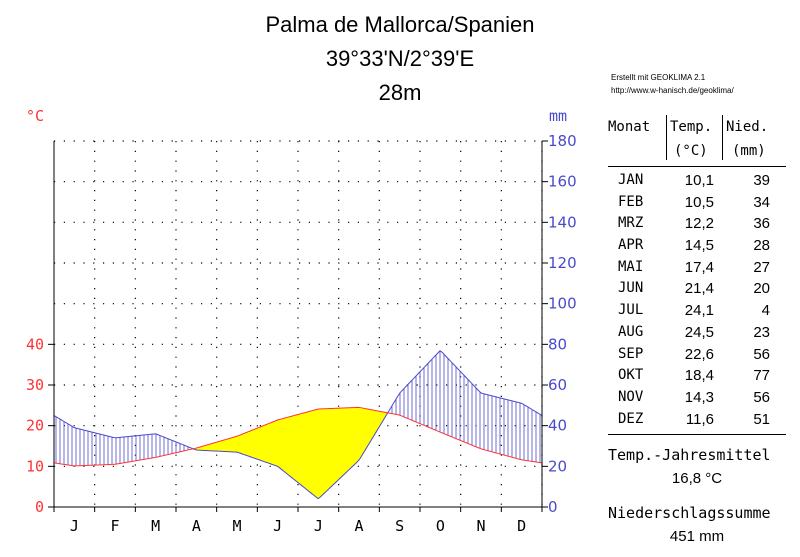  What do you see at coordinates (689, 513) in the screenshot?
I see `annual-sum-label: Niederschlagssumme` at bounding box center [689, 513].